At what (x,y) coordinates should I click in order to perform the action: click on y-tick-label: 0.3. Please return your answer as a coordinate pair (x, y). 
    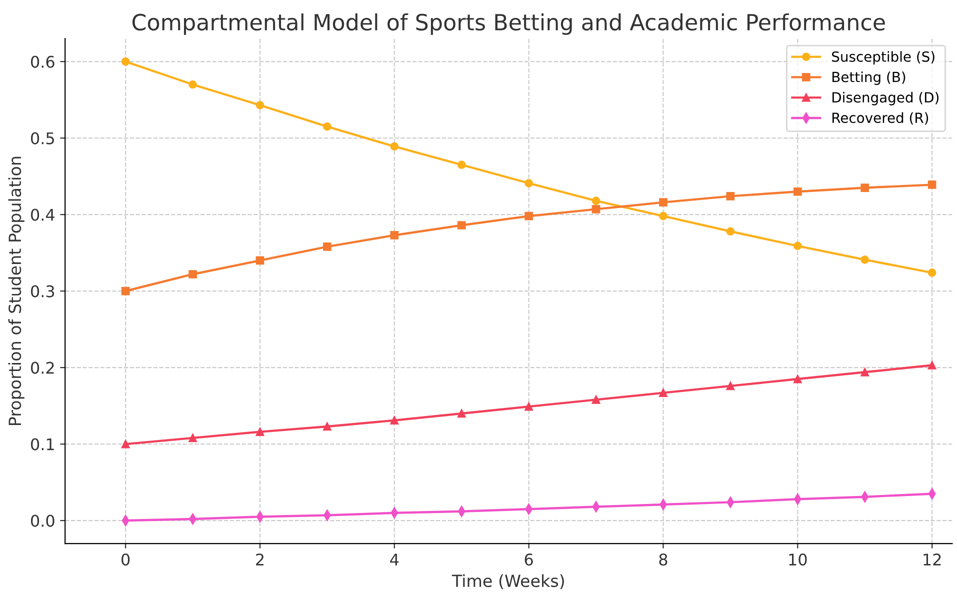
    Looking at the image, I should click on (42, 291).